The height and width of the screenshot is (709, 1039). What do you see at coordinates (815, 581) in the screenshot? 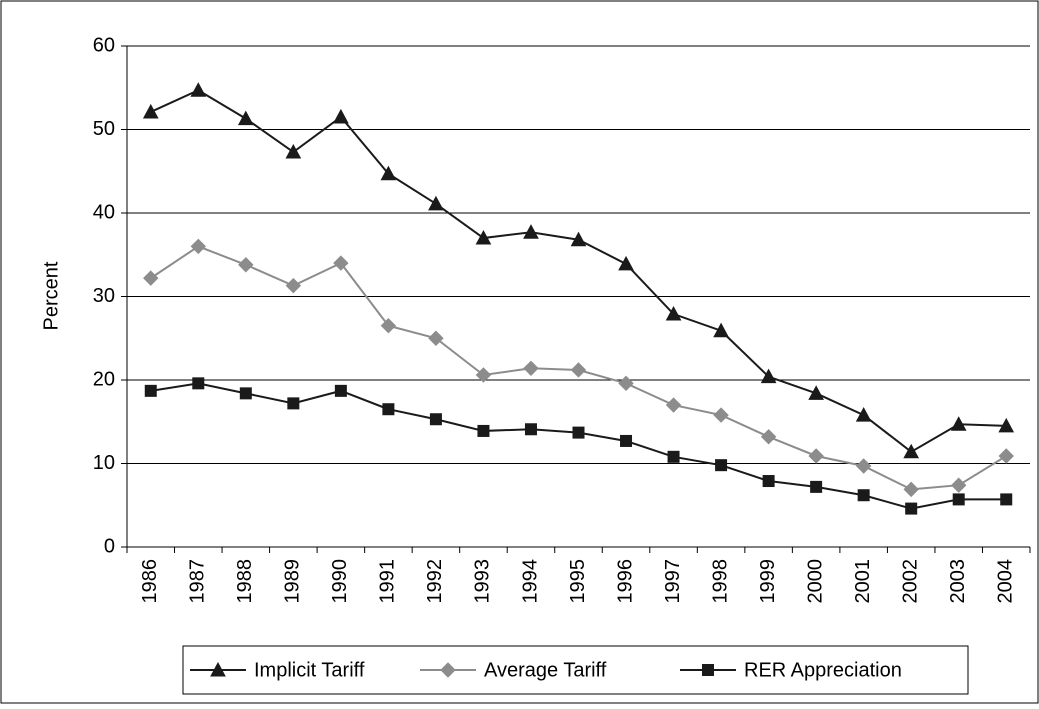
I see `x-tick-label: 2000` at bounding box center [815, 581].